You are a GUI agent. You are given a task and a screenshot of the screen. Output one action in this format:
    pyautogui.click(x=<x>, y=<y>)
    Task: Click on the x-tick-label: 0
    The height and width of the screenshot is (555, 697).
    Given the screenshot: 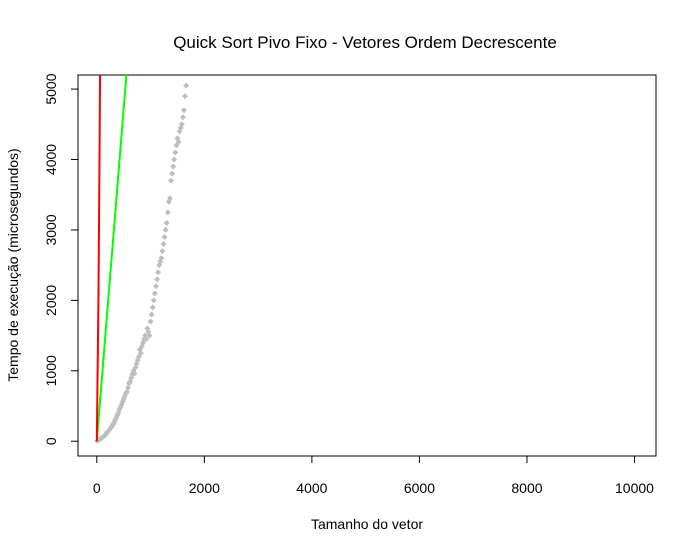 What is the action you would take?
    pyautogui.click(x=97, y=488)
    